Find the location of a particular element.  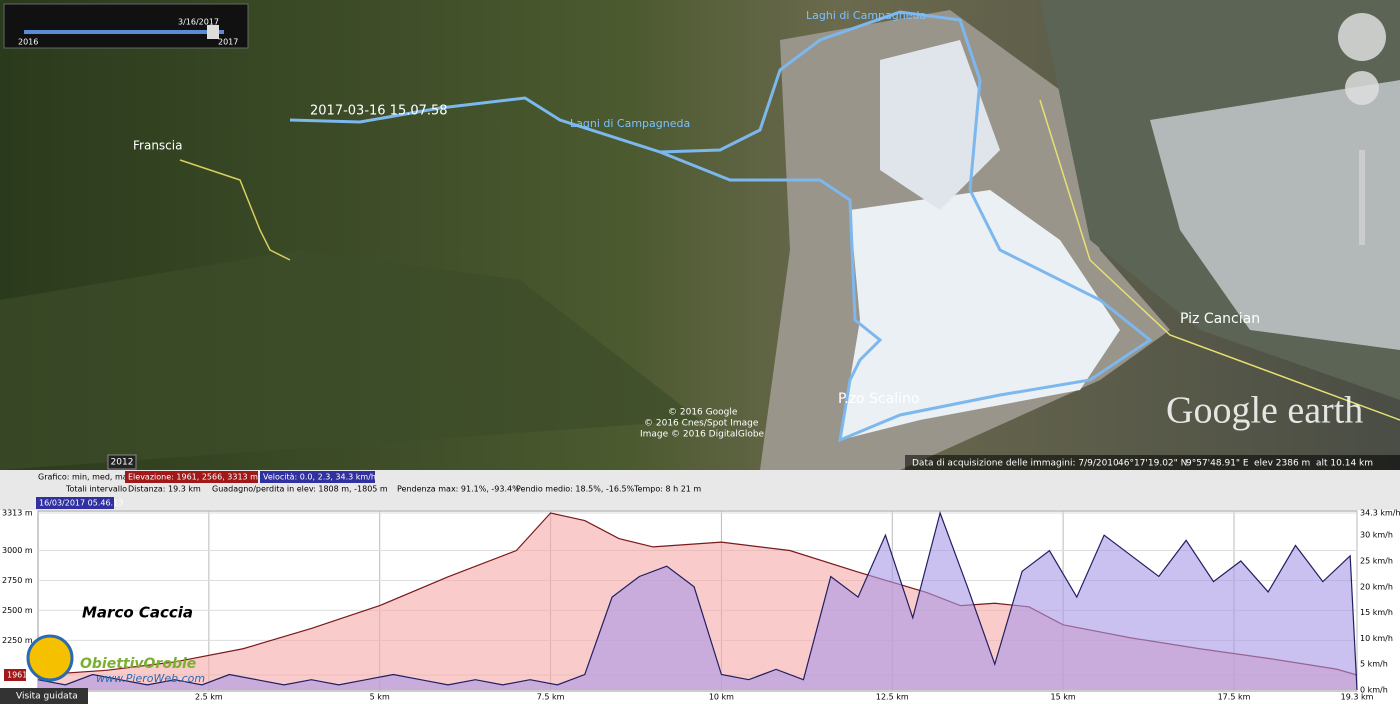

status: 46°17'19.02" N is located at coordinates (1152, 464).